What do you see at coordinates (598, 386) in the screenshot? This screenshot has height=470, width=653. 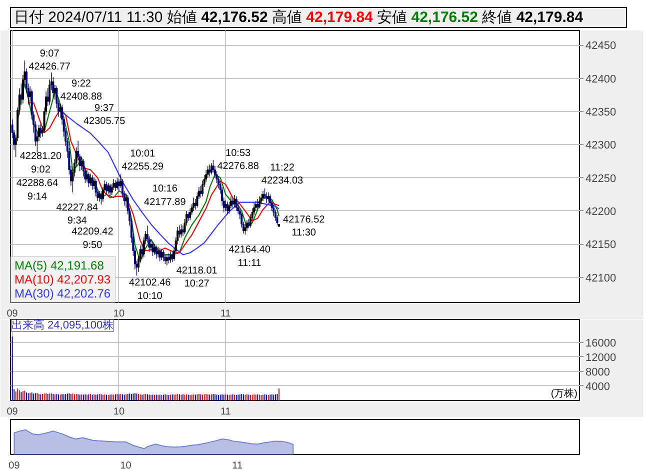 I see `y-tick-label: 4000` at bounding box center [598, 386].